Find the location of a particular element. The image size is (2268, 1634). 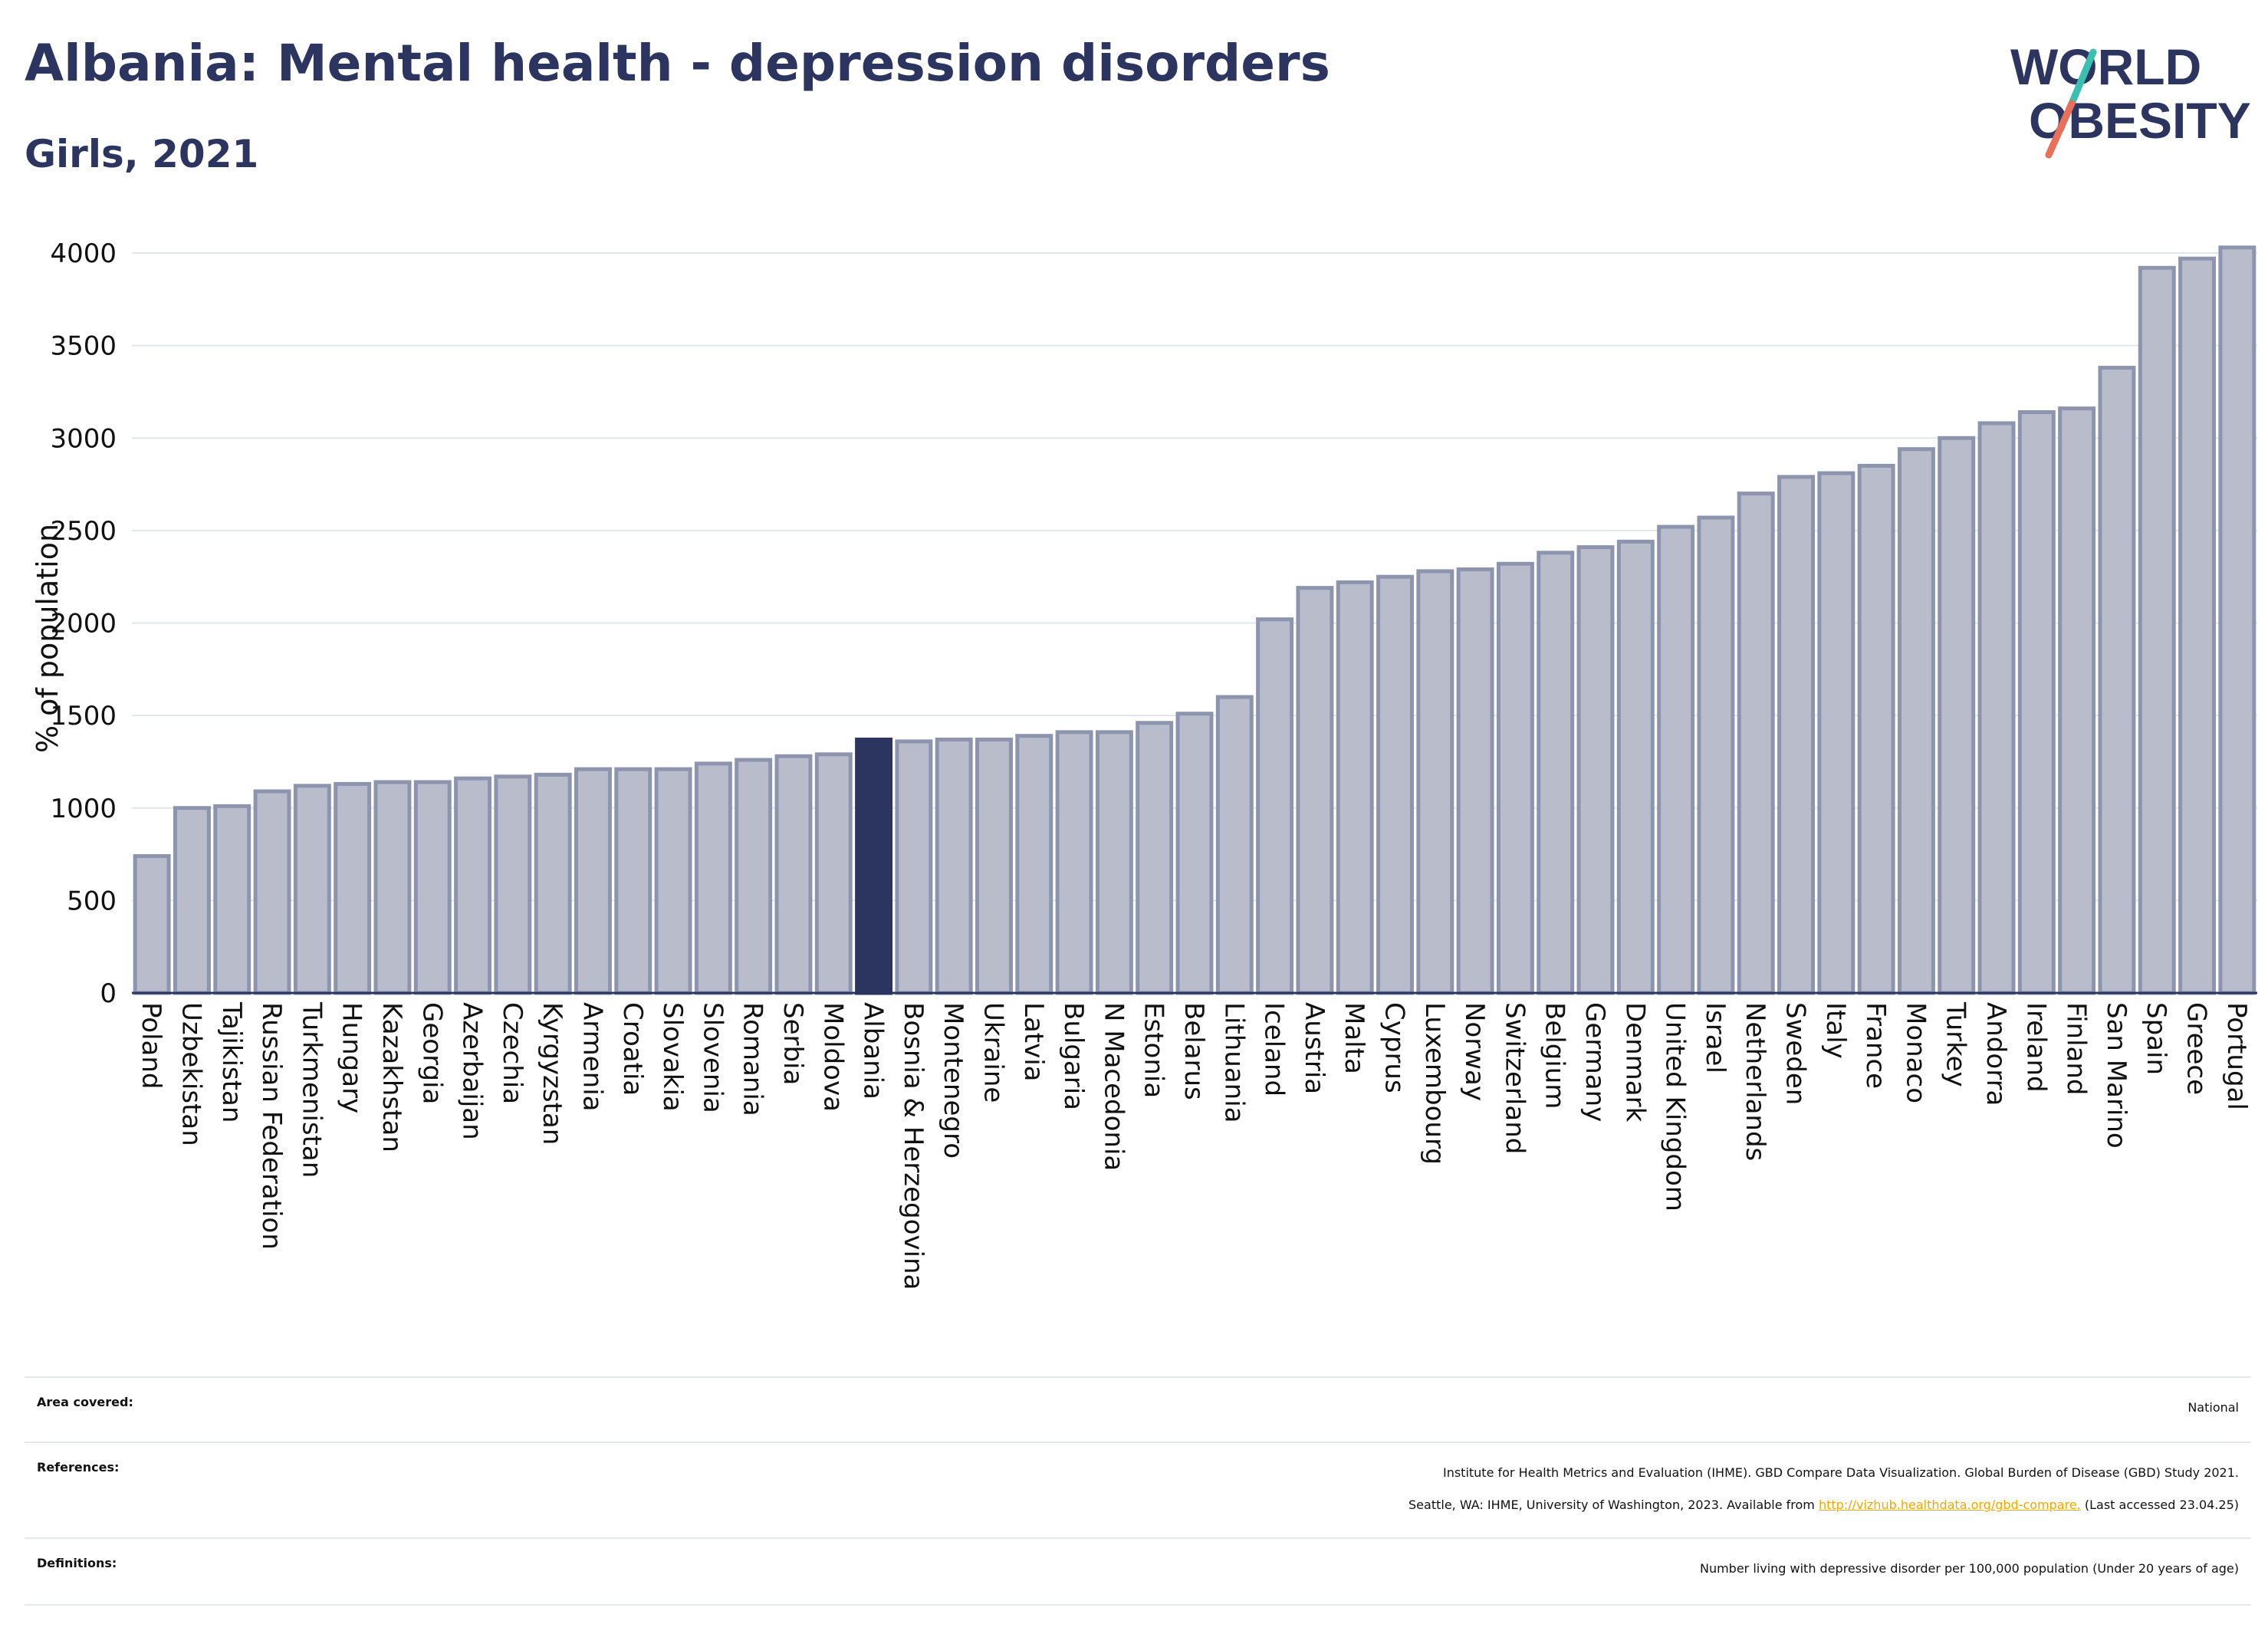

x-tick-label: Serbia is located at coordinates (793, 1043).